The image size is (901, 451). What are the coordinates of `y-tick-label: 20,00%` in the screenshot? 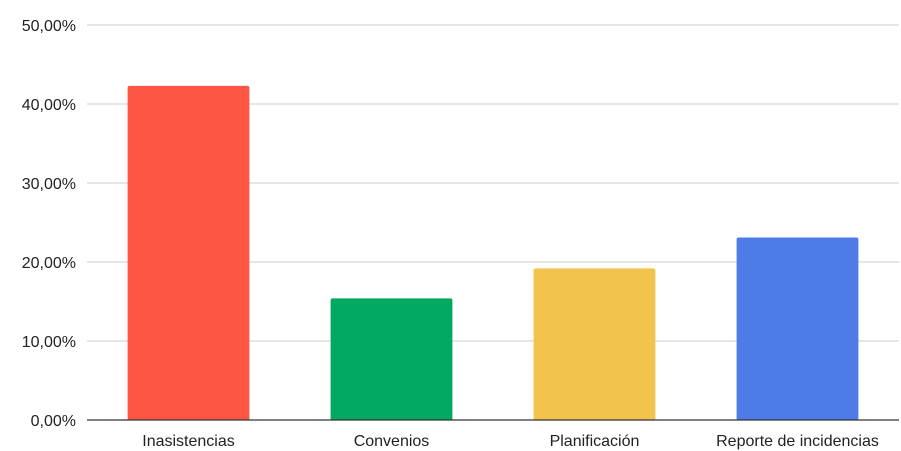 It's located at (49, 263).